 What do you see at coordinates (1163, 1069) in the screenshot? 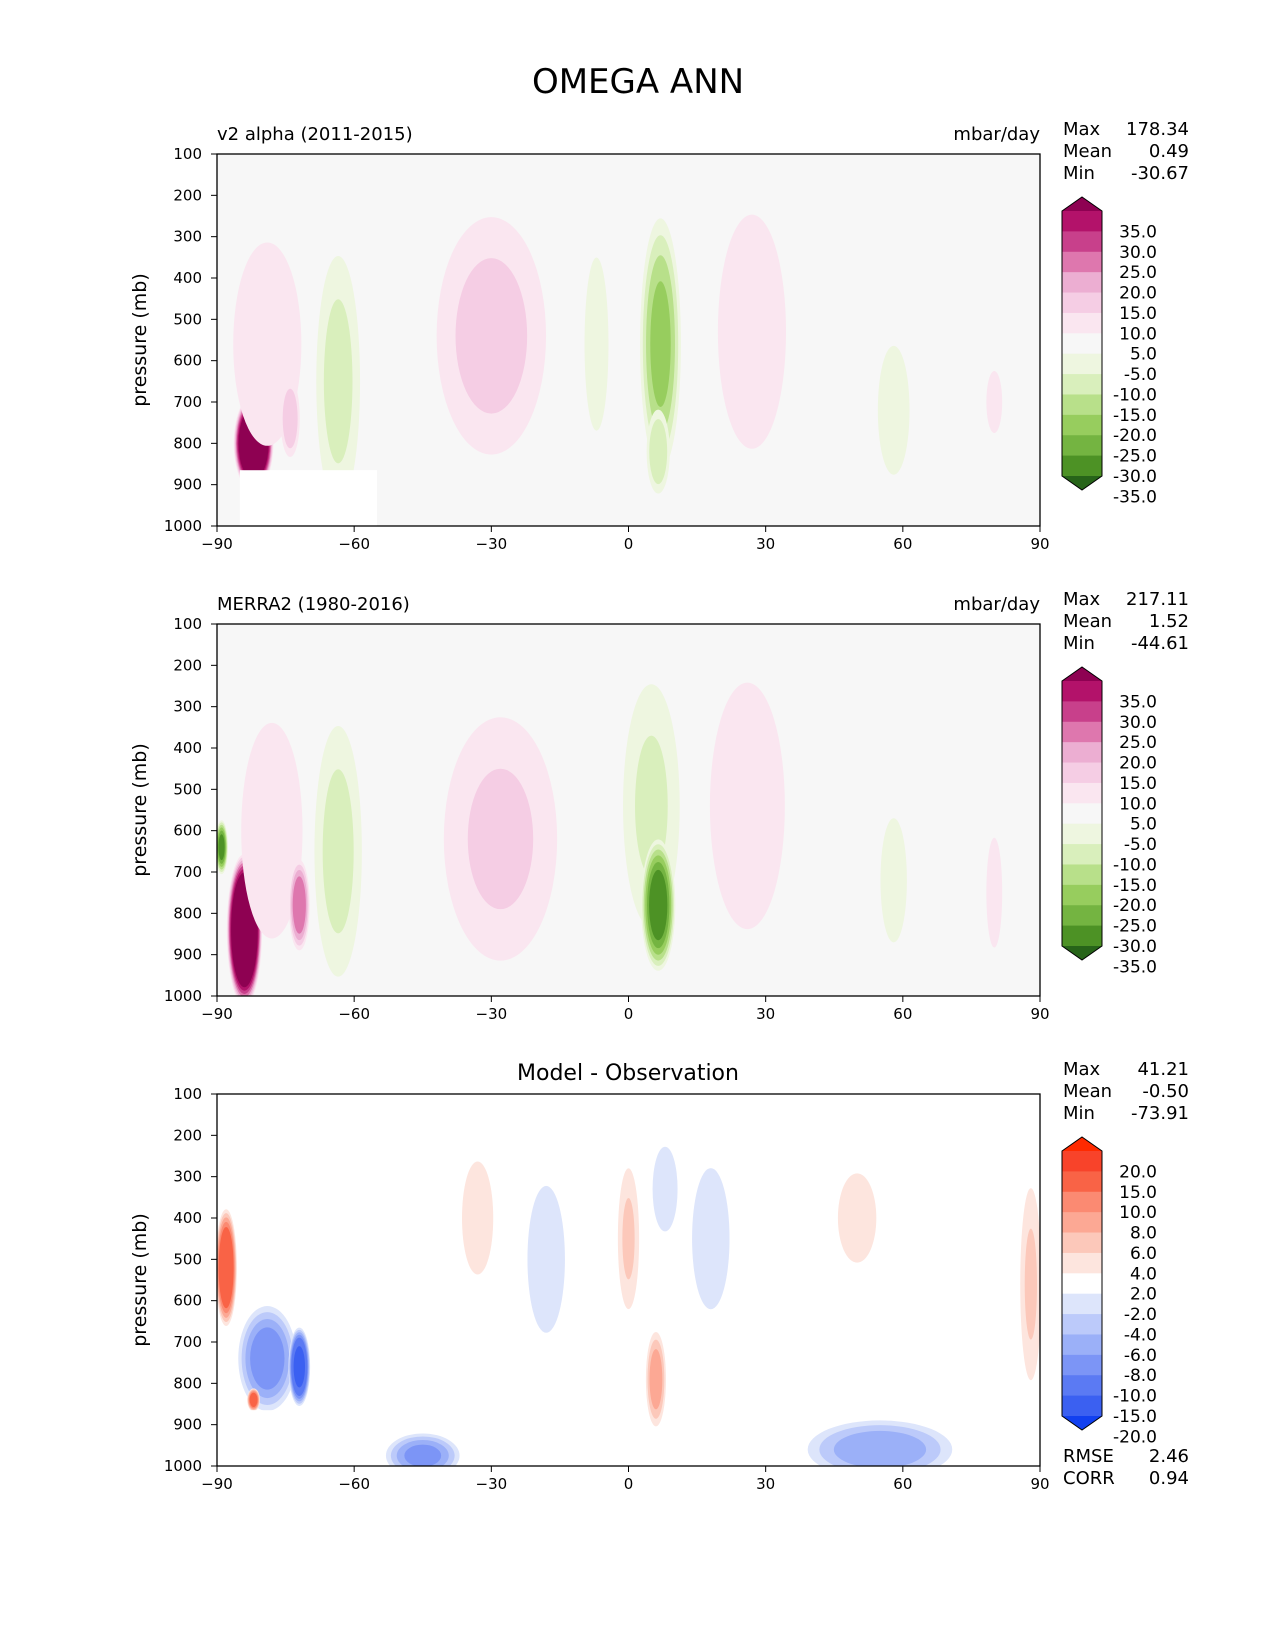
I see `stat-value-max: 41.21` at bounding box center [1163, 1069].